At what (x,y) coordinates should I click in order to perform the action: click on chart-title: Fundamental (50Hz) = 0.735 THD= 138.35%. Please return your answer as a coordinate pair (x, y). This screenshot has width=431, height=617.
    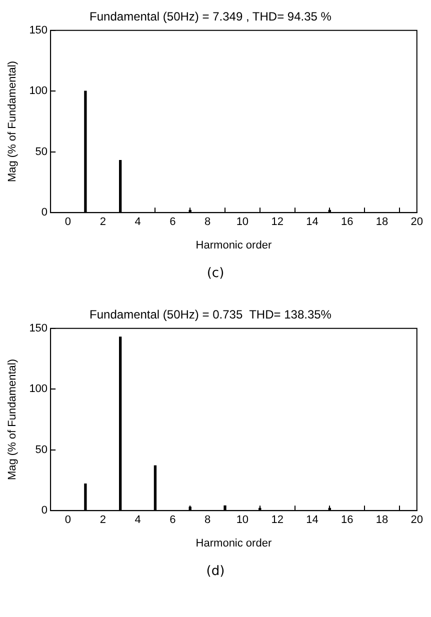
    Looking at the image, I should click on (211, 315).